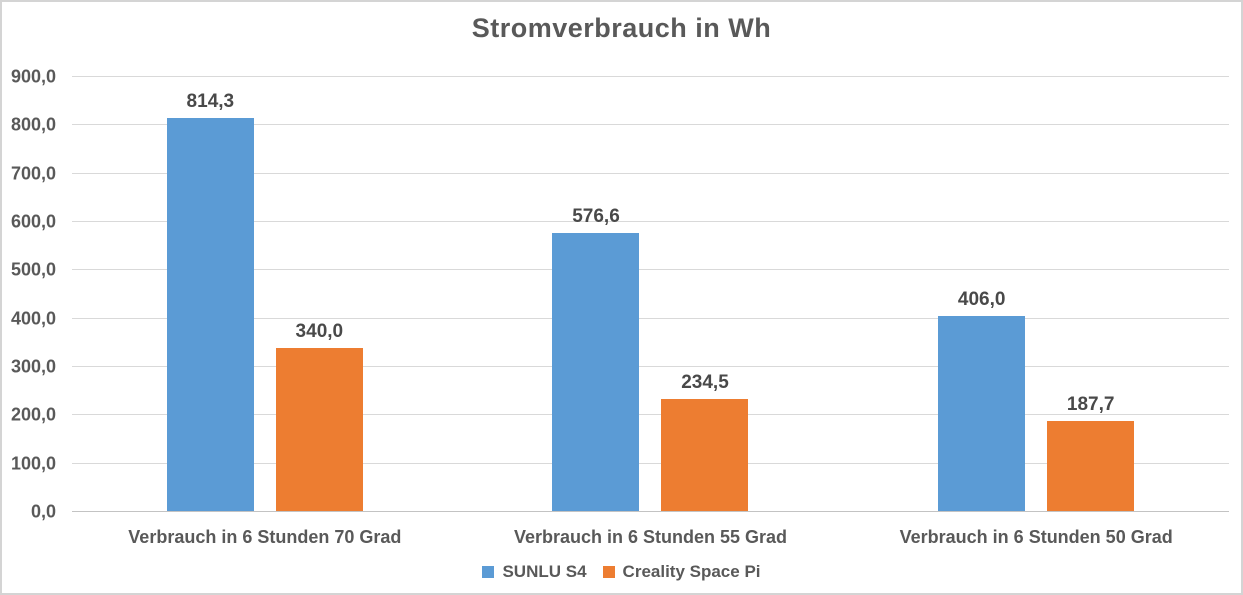 This screenshot has width=1243, height=595. I want to click on y-tick-label-200: 200,0, so click(33, 414).